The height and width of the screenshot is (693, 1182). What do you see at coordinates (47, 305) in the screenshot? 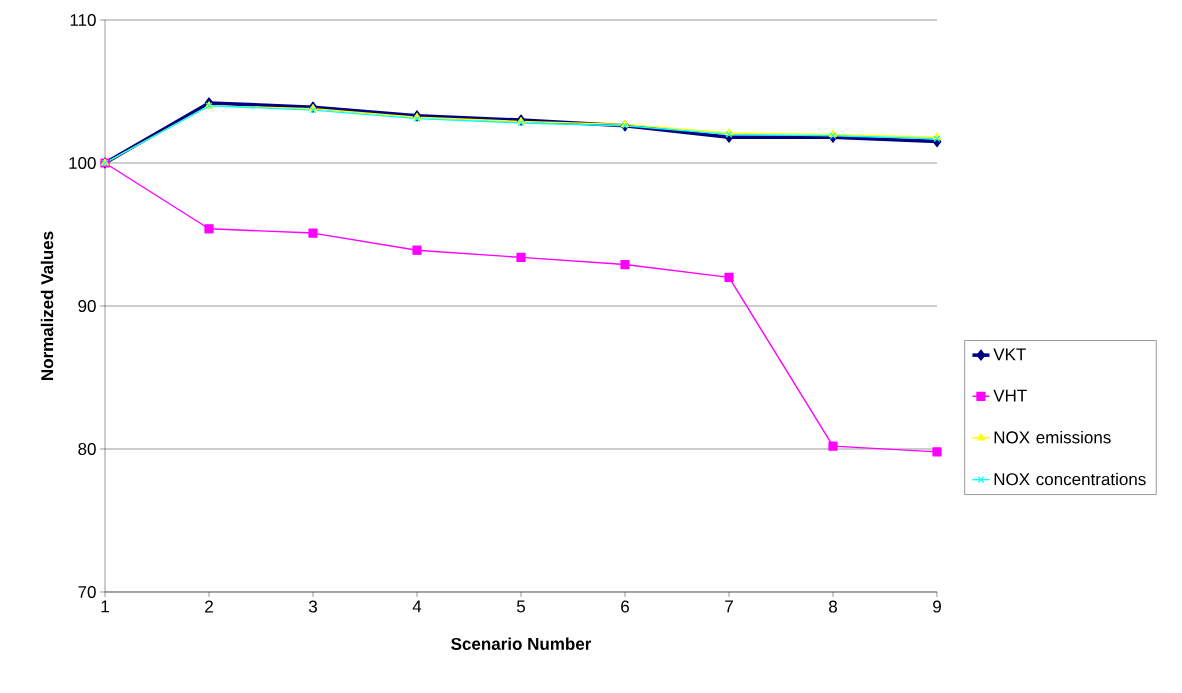
I see `y-axis-title: Normalized Values` at bounding box center [47, 305].